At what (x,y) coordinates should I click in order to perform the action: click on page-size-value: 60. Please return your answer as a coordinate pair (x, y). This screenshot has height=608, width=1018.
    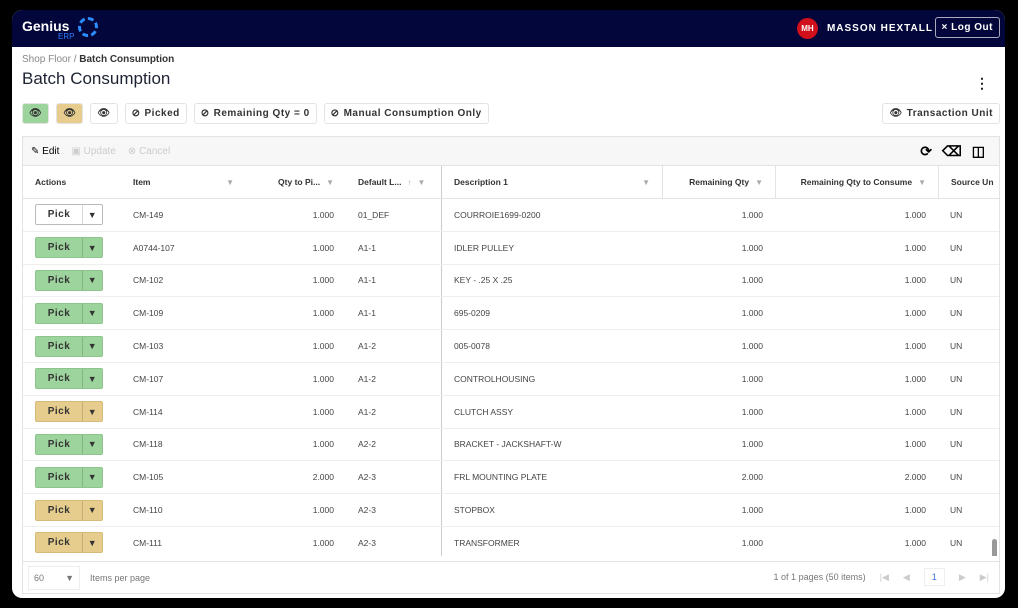
    Looking at the image, I should click on (39, 577).